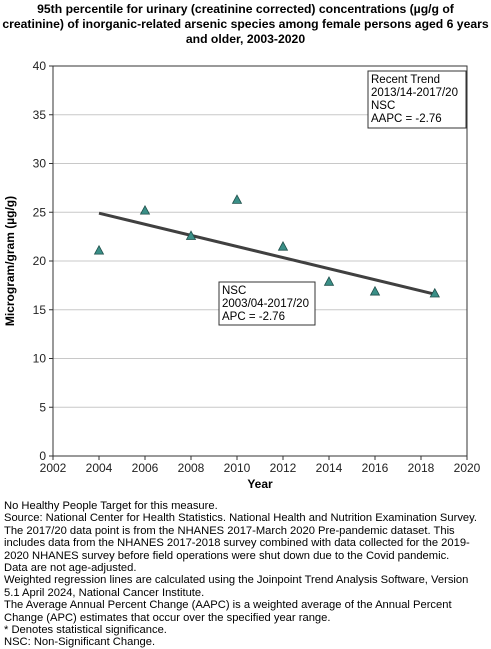 The image size is (491, 649). Describe the element at coordinates (283, 468) in the screenshot. I see `x-tick-label: 2012` at that location.